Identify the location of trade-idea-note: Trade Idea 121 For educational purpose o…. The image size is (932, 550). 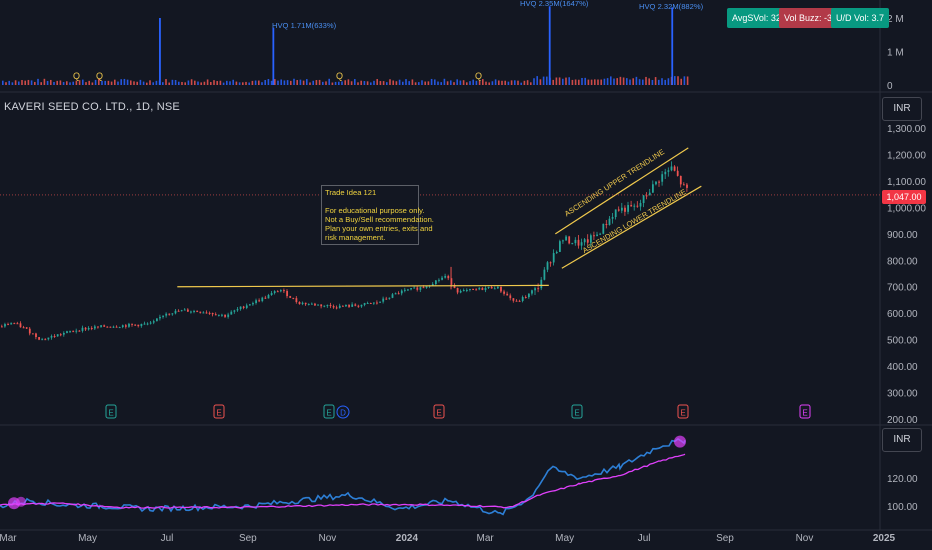
(377, 215).